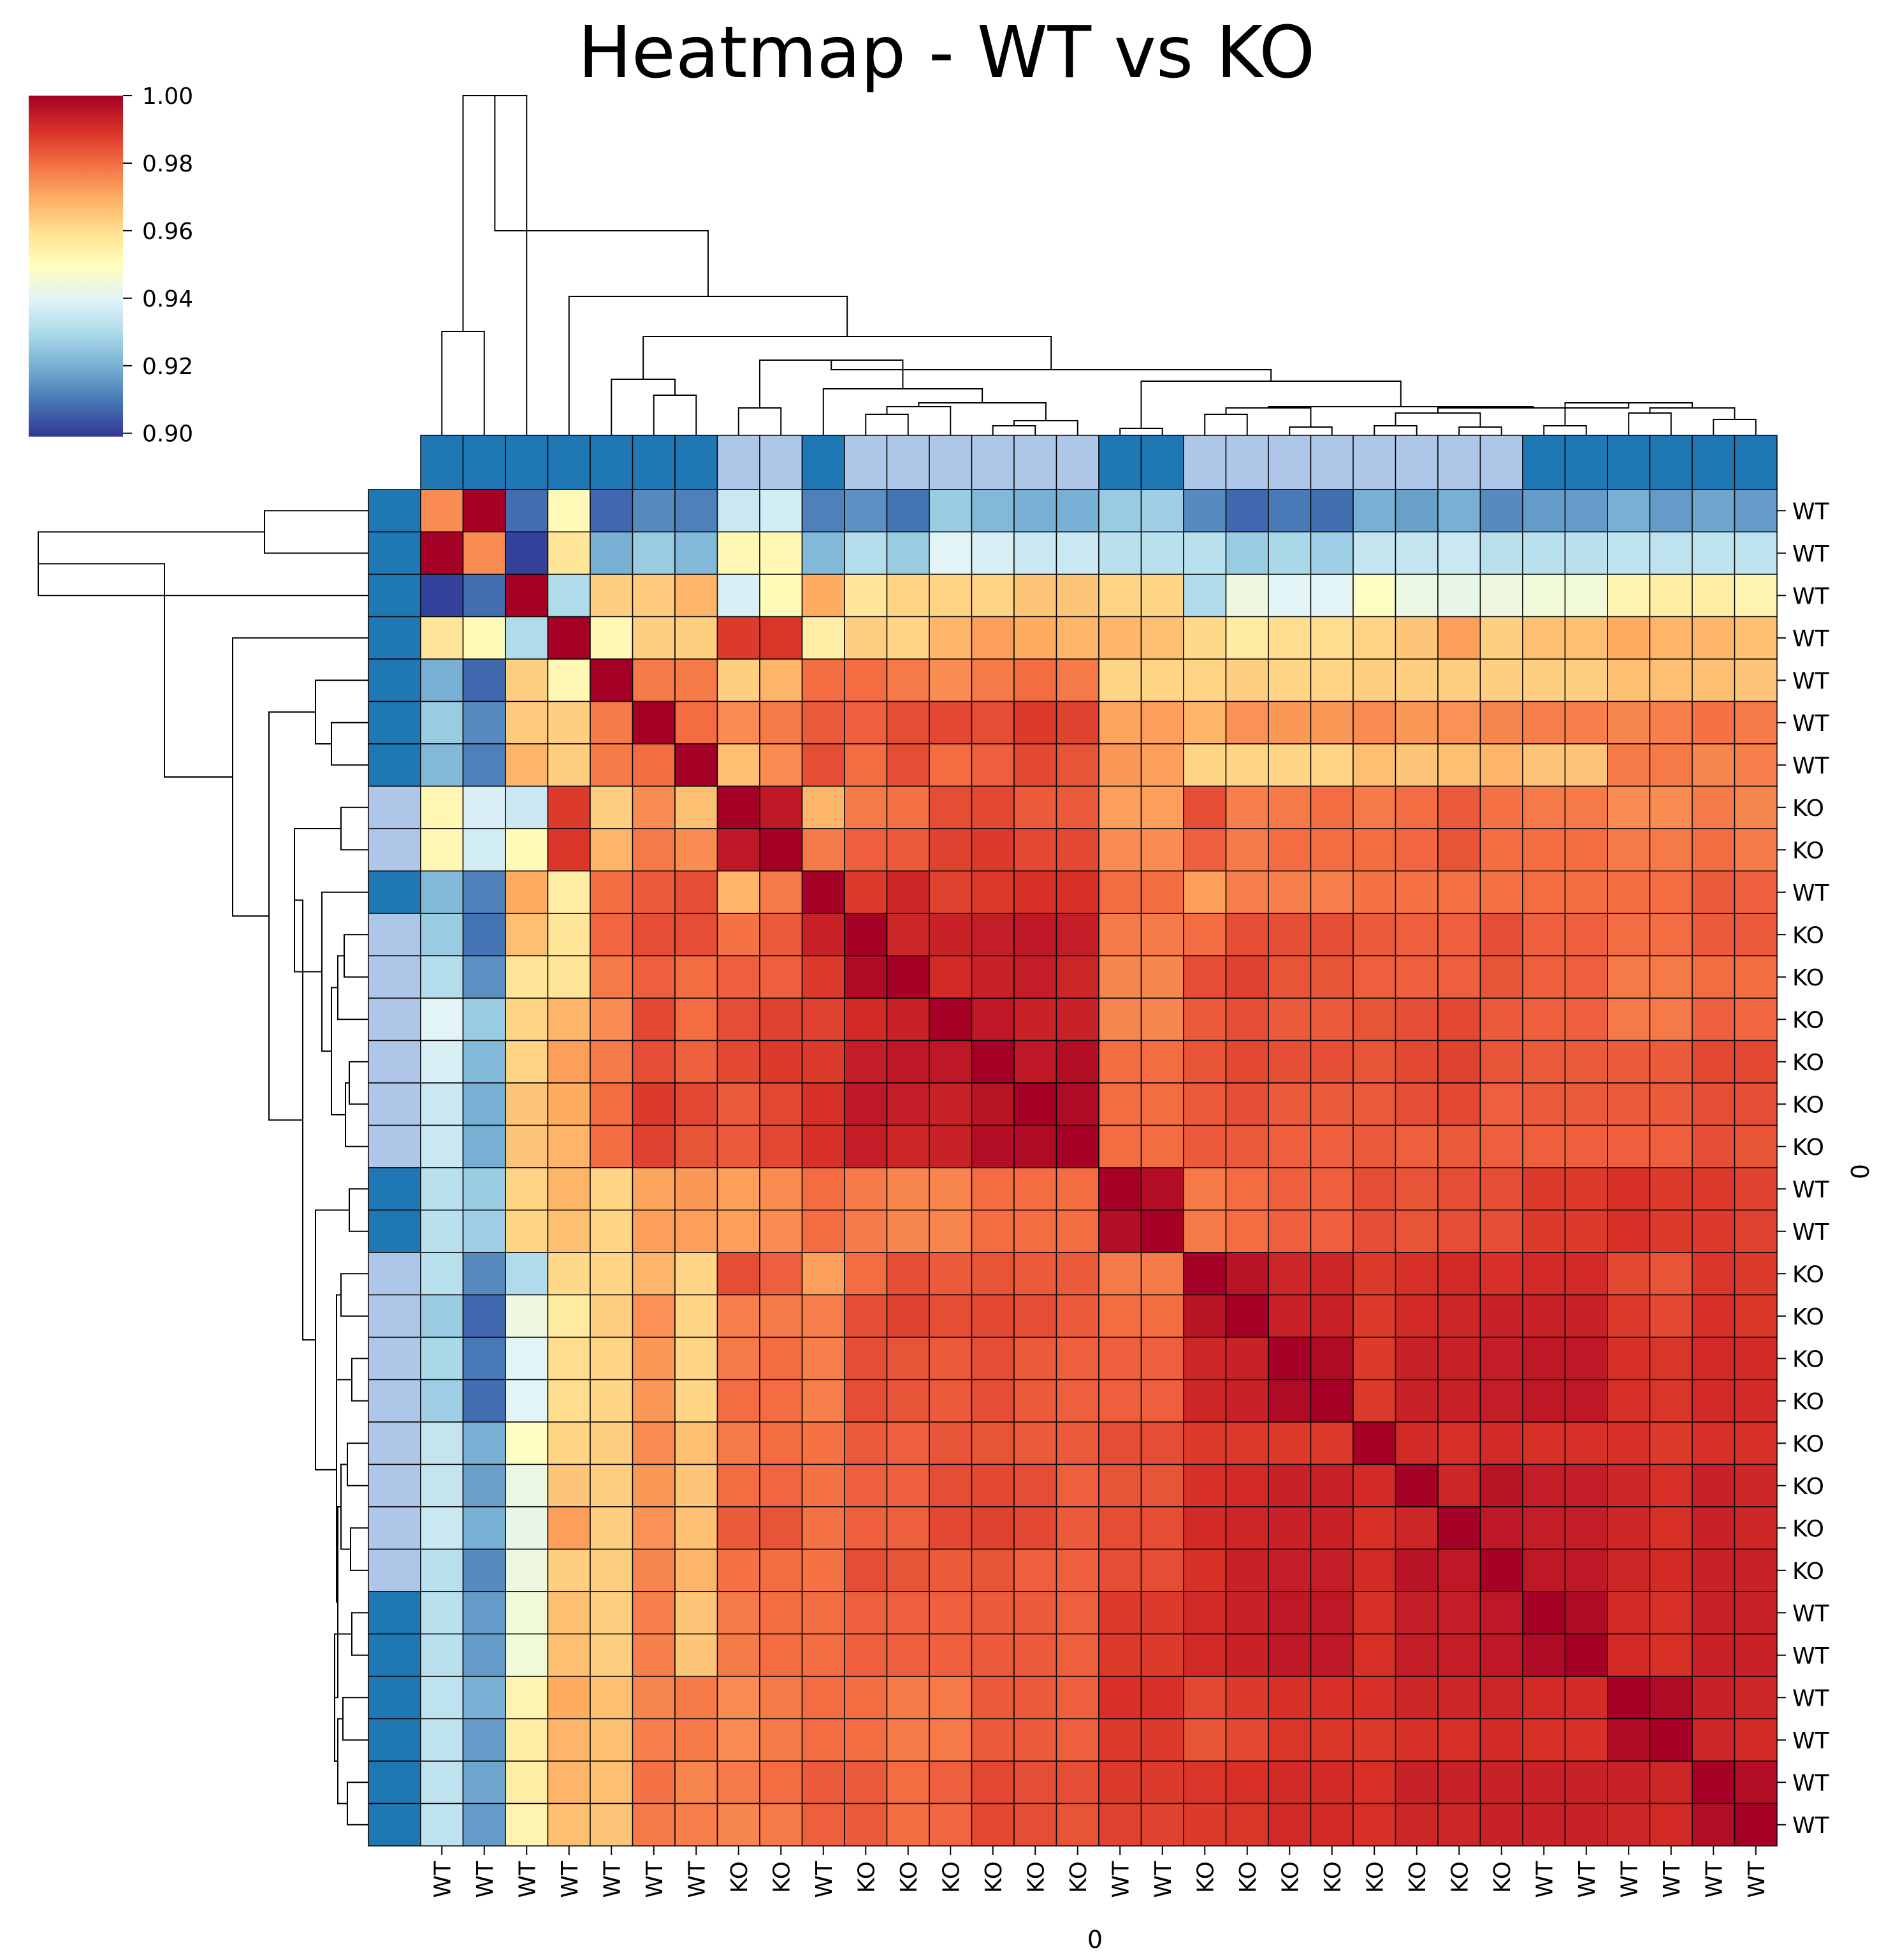 This screenshot has width=1893, height=1960. What do you see at coordinates (825, 1880) in the screenshot?
I see `column-tick-label: WT` at bounding box center [825, 1880].